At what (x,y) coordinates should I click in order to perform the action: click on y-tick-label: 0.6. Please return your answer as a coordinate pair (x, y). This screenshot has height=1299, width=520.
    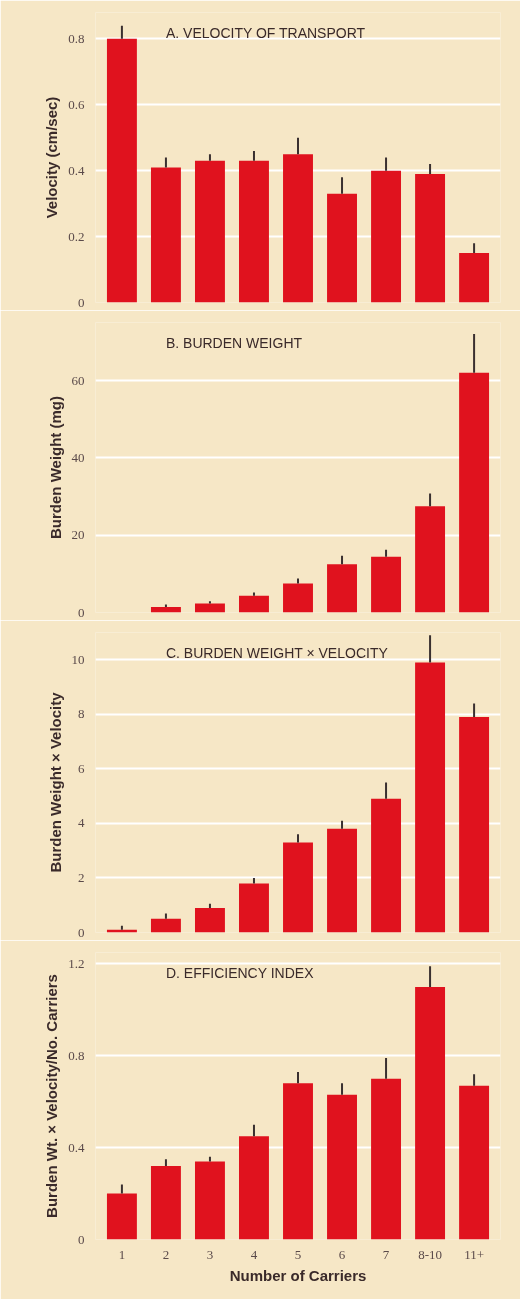
    Looking at the image, I should click on (76, 104).